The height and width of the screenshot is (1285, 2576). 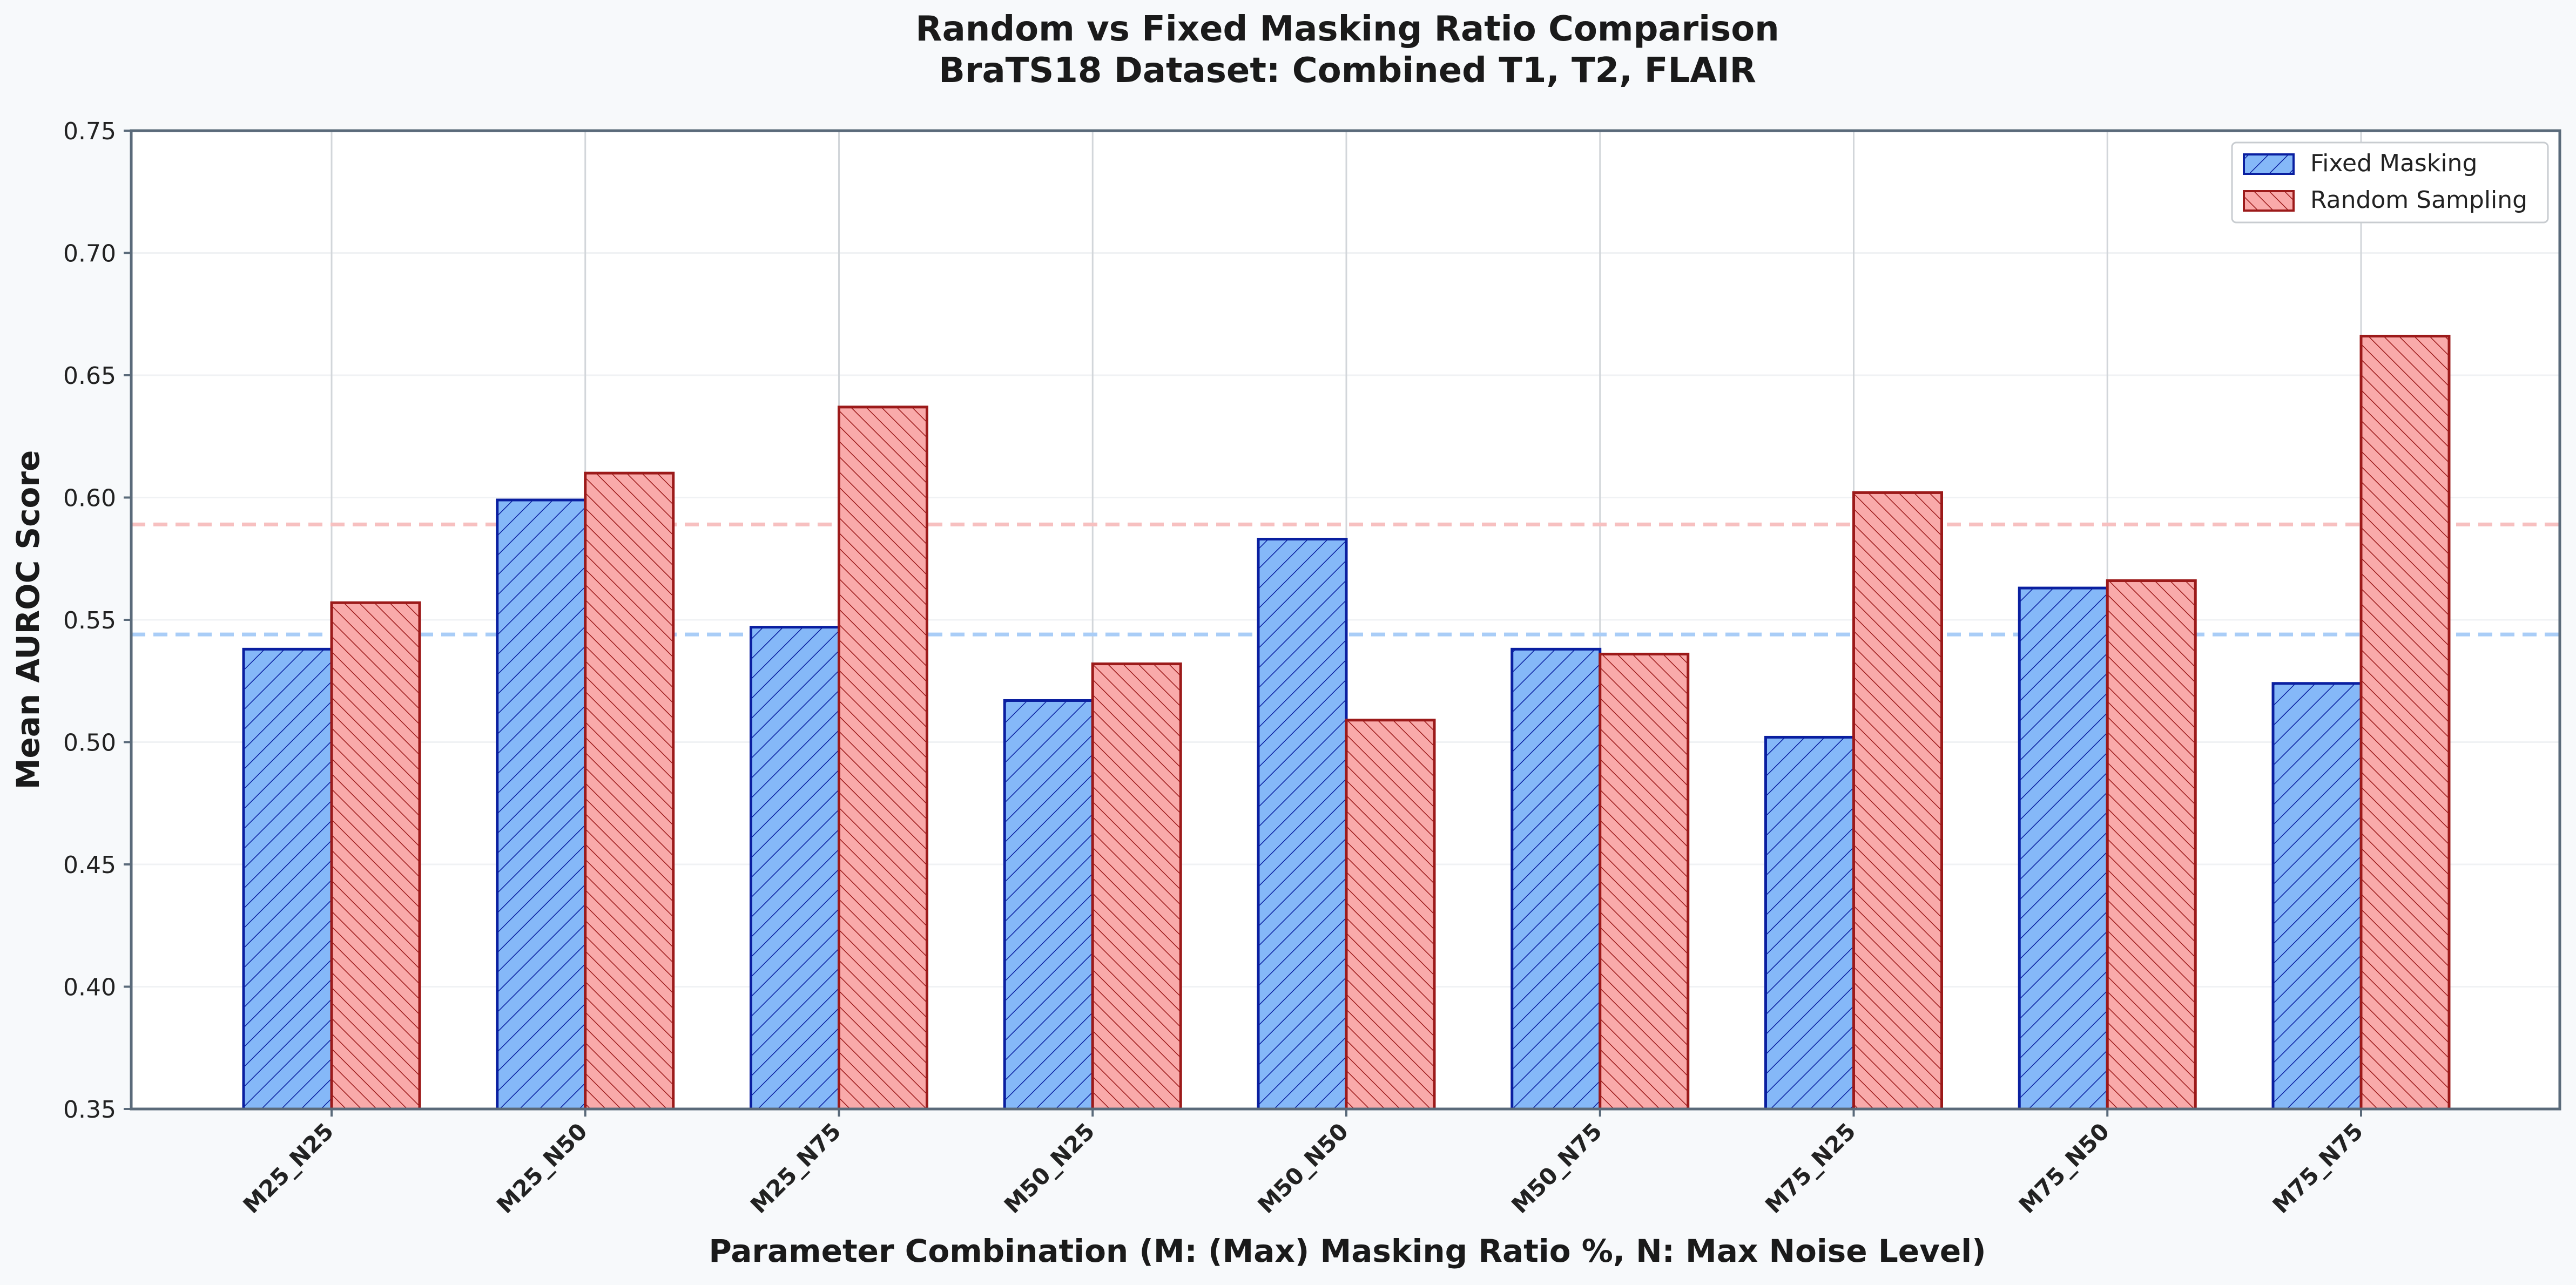 I want to click on y-tick-label: 0.60, so click(x=89, y=498).